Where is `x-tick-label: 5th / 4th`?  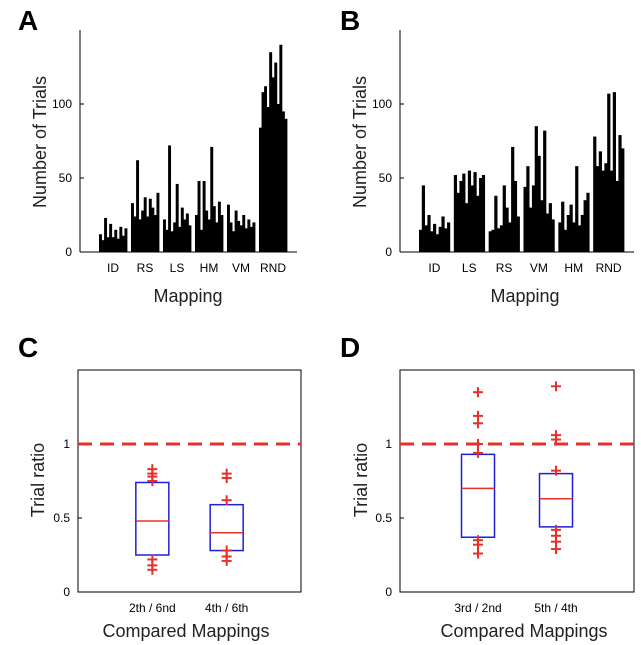 x-tick-label: 5th / 4th is located at coordinates (555, 608).